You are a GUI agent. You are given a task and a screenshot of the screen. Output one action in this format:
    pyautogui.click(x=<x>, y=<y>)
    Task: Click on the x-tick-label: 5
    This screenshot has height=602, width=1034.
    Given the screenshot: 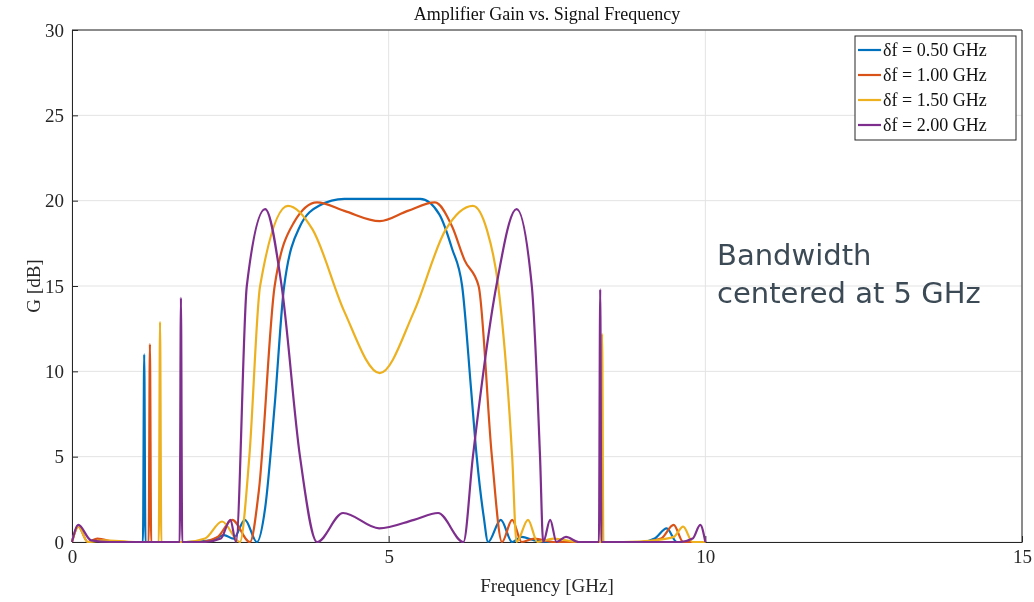 What is the action you would take?
    pyautogui.click(x=389, y=557)
    